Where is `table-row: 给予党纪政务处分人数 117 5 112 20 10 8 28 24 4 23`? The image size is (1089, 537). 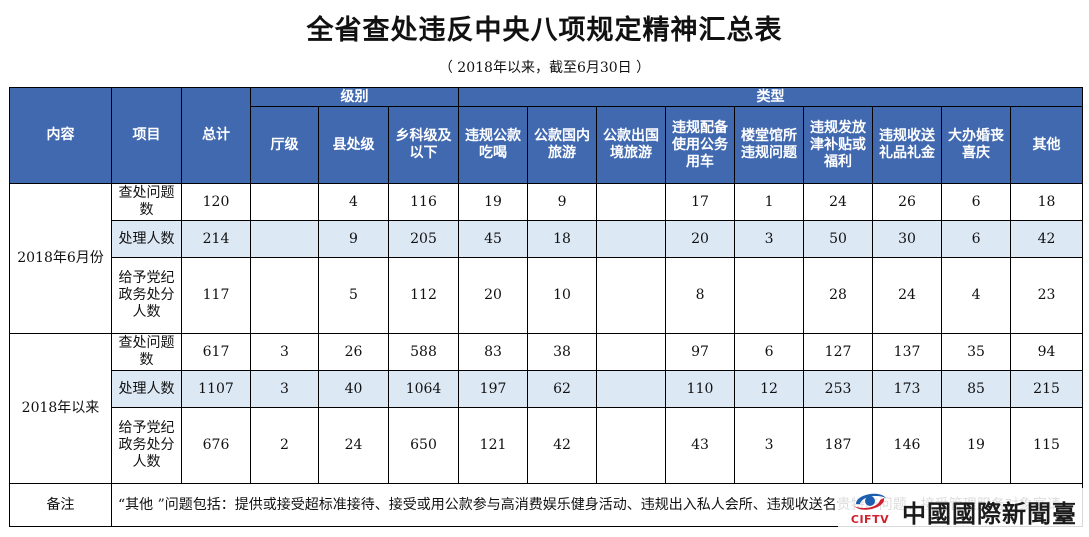
table-row: 给予党纪政务处分人数 117 5 112 20 10 8 28 24 4 23 is located at coordinates (547, 295).